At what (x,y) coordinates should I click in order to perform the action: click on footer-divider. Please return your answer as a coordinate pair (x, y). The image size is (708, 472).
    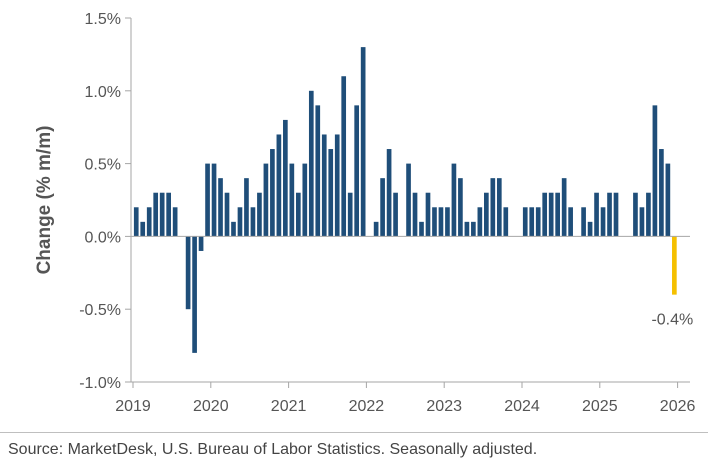
    Looking at the image, I should click on (354, 432).